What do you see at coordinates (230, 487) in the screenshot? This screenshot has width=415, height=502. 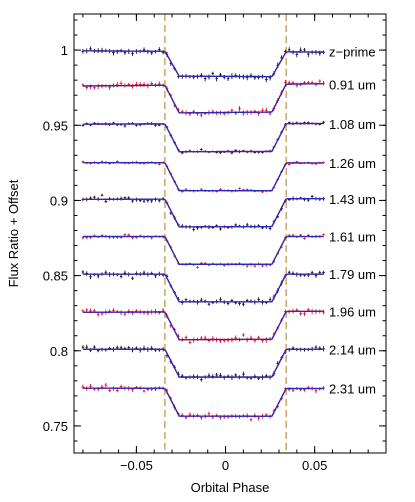 I see `x-axis-label: Orbital Phase` at bounding box center [230, 487].